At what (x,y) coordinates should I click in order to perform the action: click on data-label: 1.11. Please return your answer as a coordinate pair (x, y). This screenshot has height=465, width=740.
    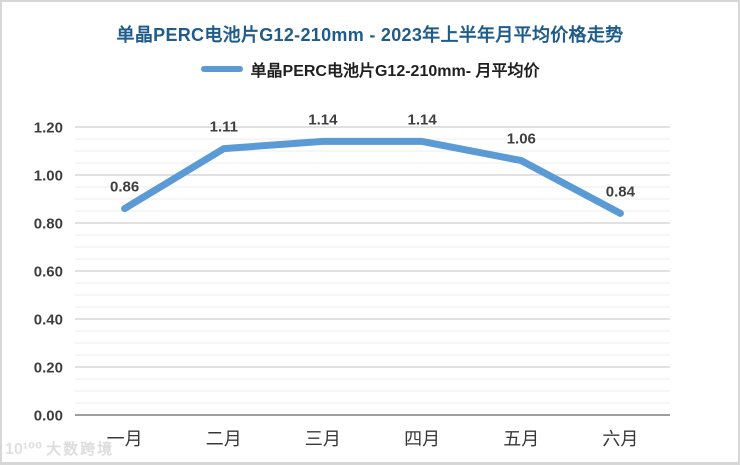
    Looking at the image, I should click on (224, 127).